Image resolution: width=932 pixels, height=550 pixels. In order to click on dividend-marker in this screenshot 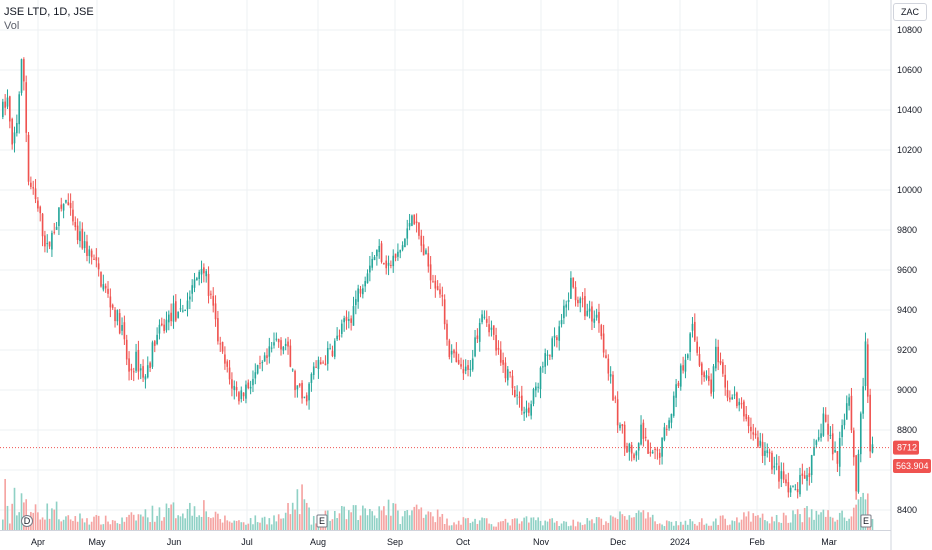, I will do `click(27, 521)`.